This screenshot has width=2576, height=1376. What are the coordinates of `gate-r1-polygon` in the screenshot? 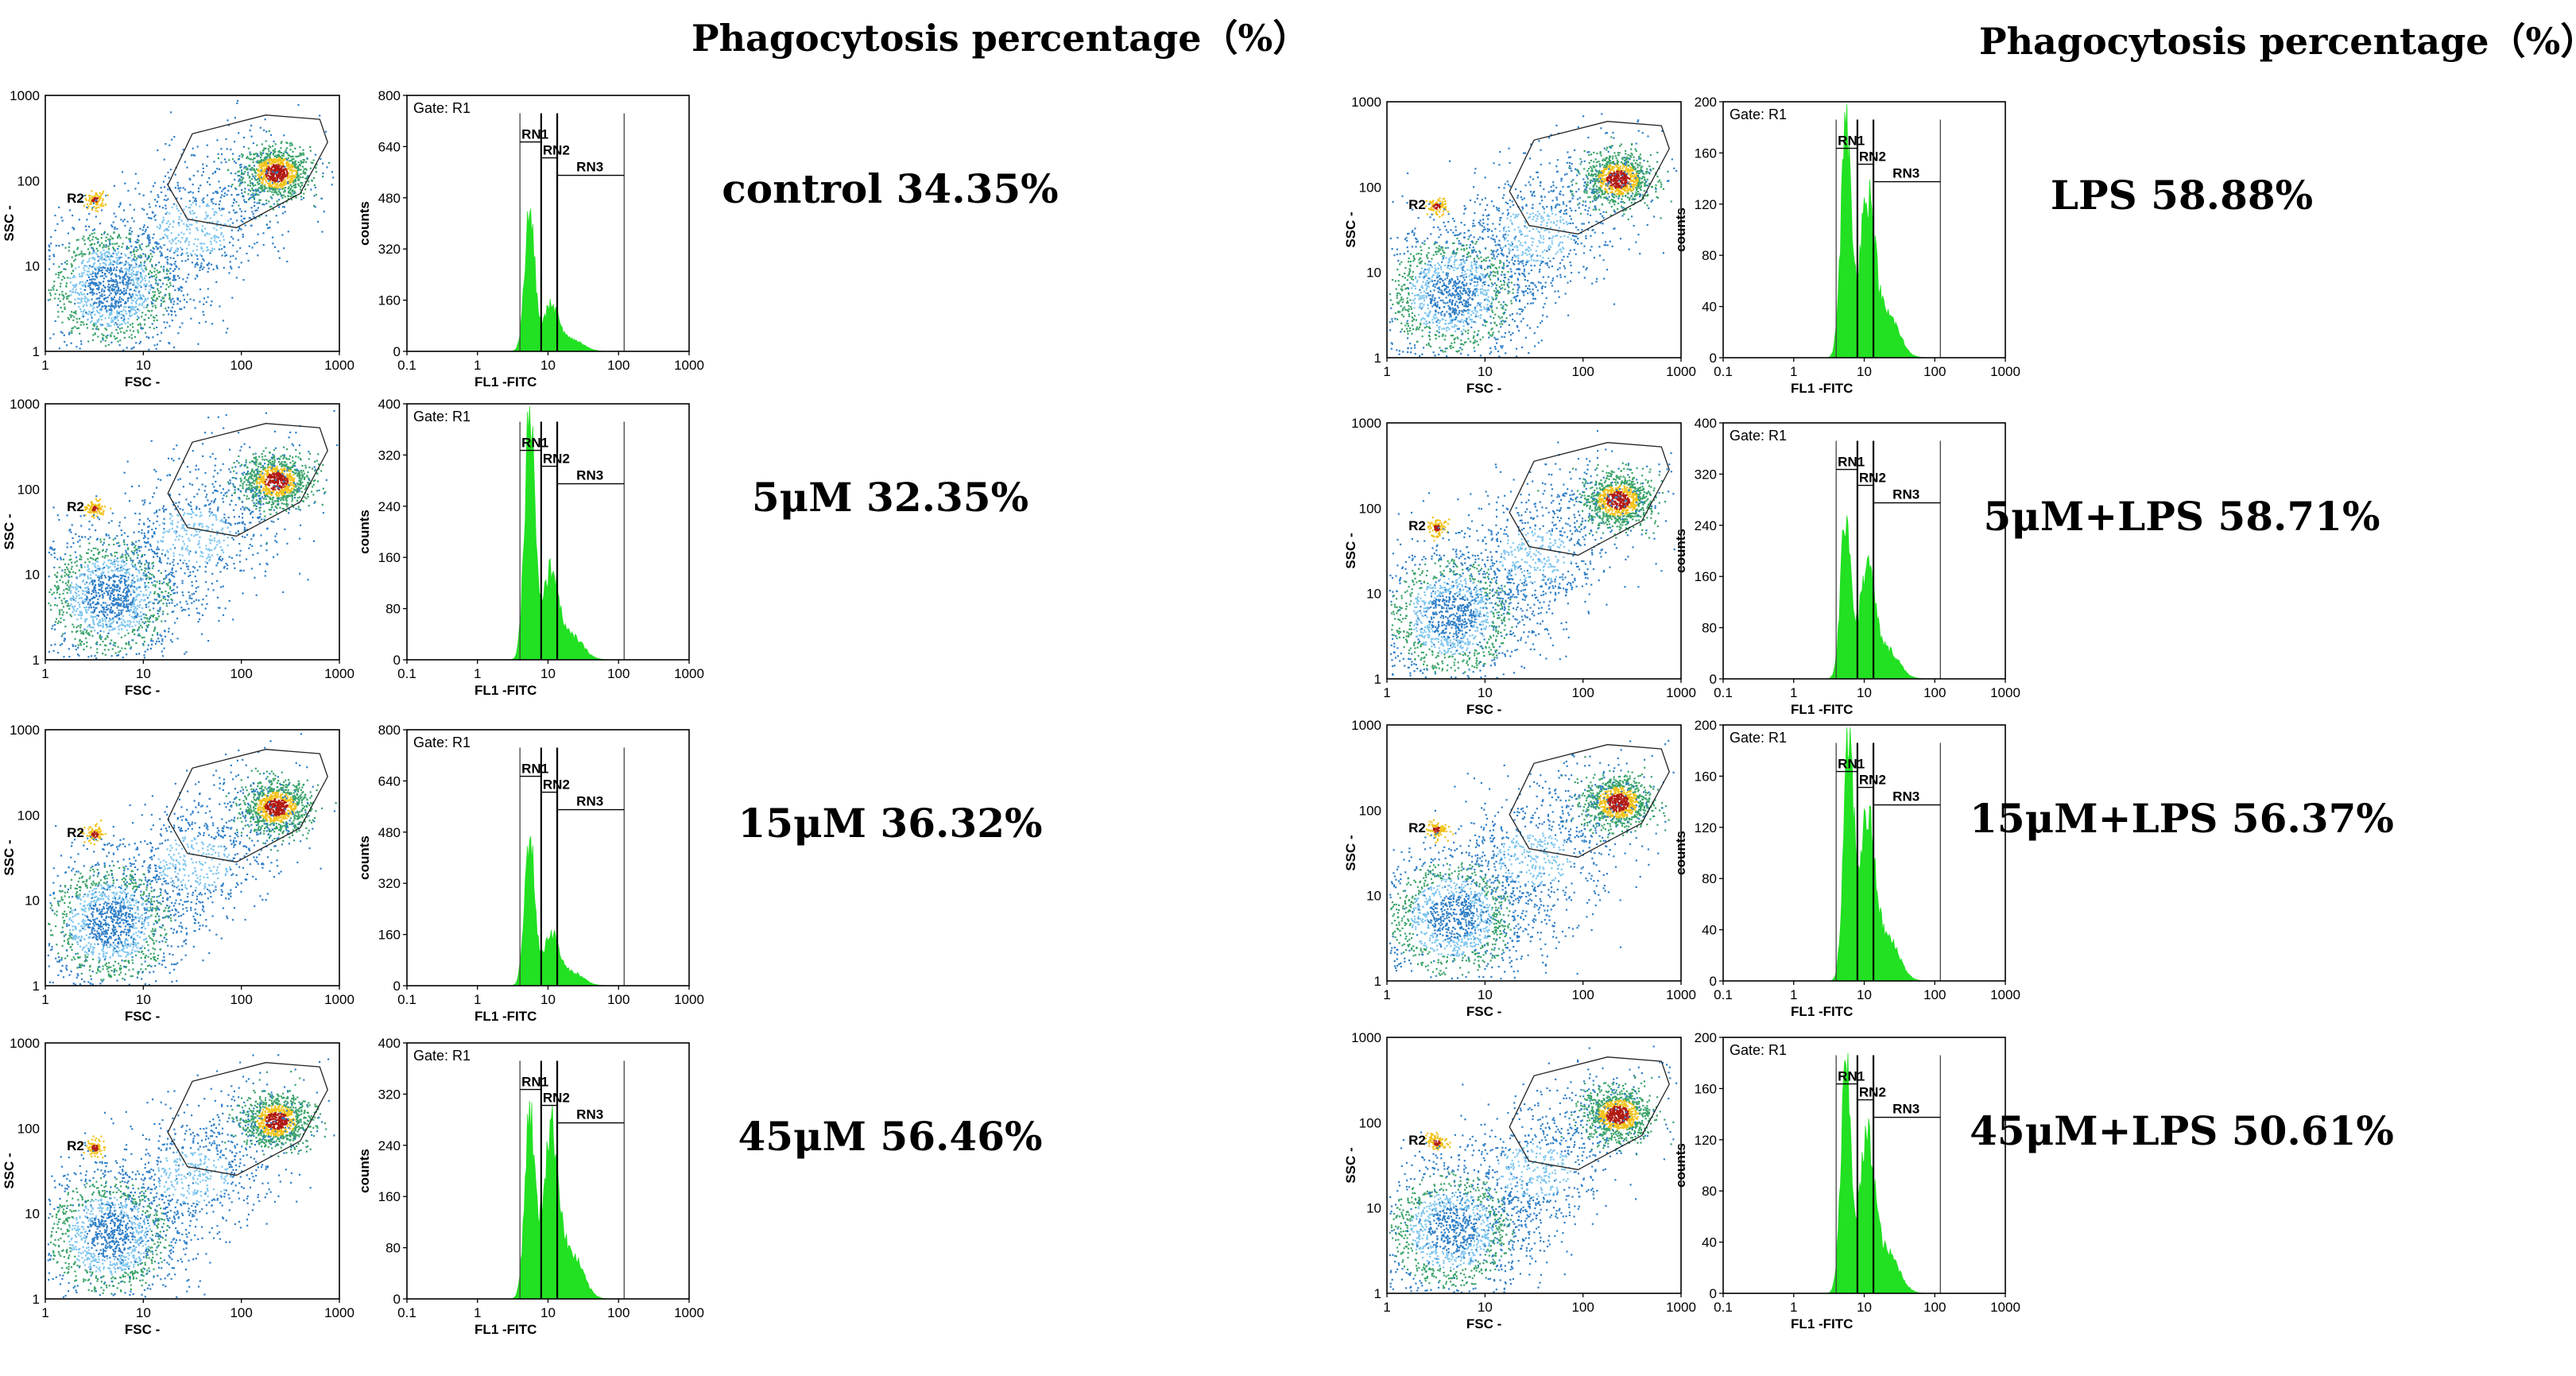 It's located at (1589, 801).